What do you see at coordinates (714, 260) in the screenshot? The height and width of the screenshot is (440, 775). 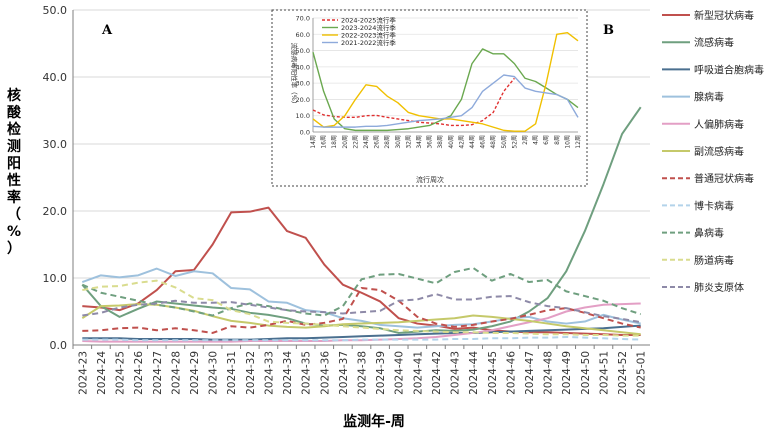 I see `legend-entry: 肠道病毒` at bounding box center [714, 260].